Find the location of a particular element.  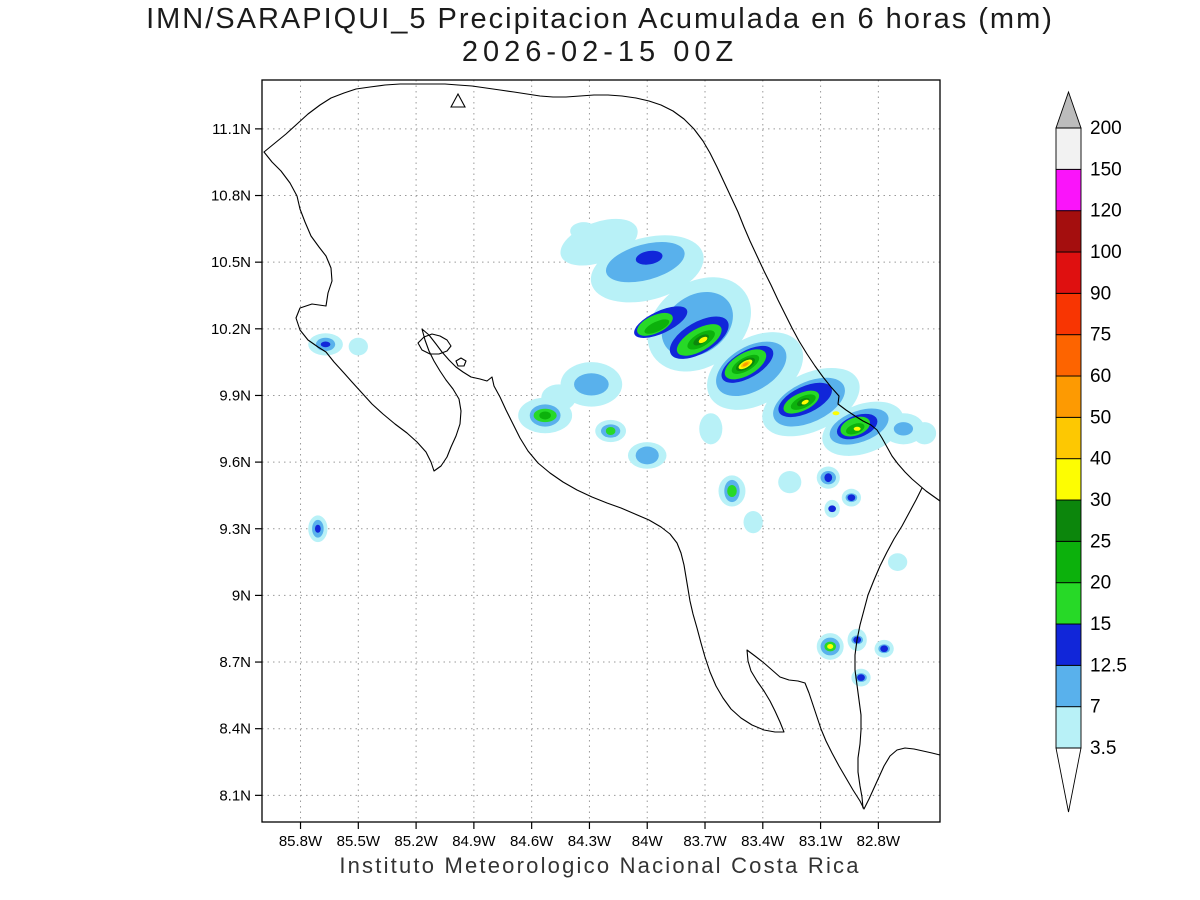

y-axis-tick-label: 11.1N is located at coordinates (231, 129).